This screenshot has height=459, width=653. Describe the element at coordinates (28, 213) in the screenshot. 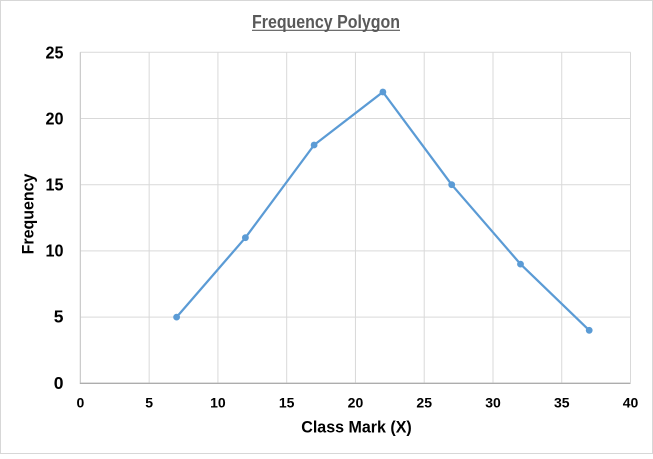

I see `svg-text: Frequency` at that location.